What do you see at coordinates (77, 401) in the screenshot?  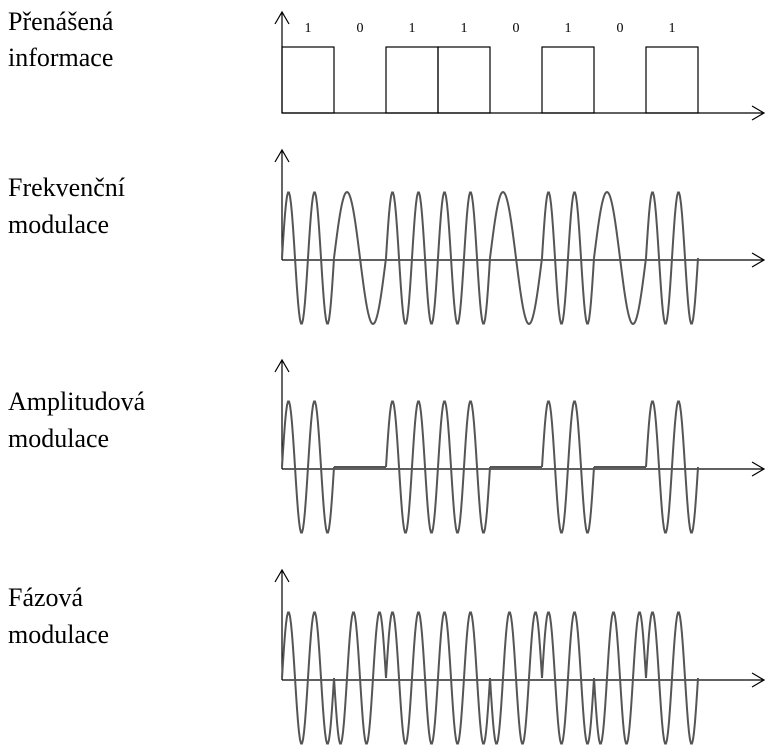 I see `panel-label: Amplitudová` at bounding box center [77, 401].